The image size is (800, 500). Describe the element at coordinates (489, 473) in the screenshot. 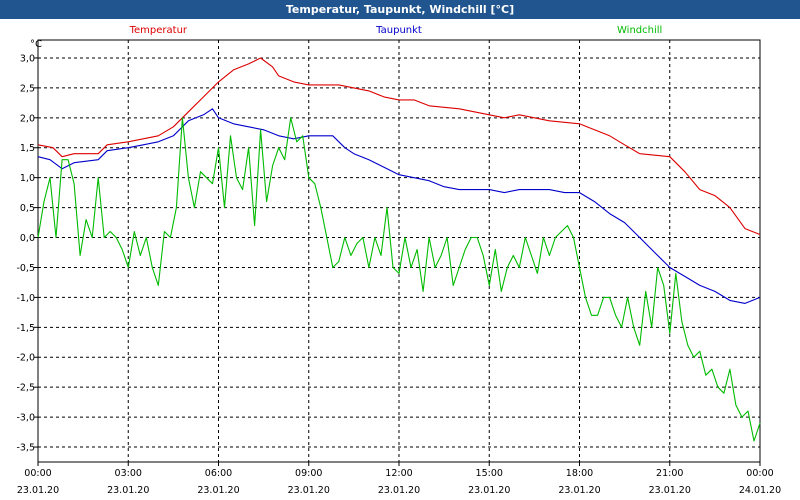

I see `x-tick-time-label: 15:00` at that location.